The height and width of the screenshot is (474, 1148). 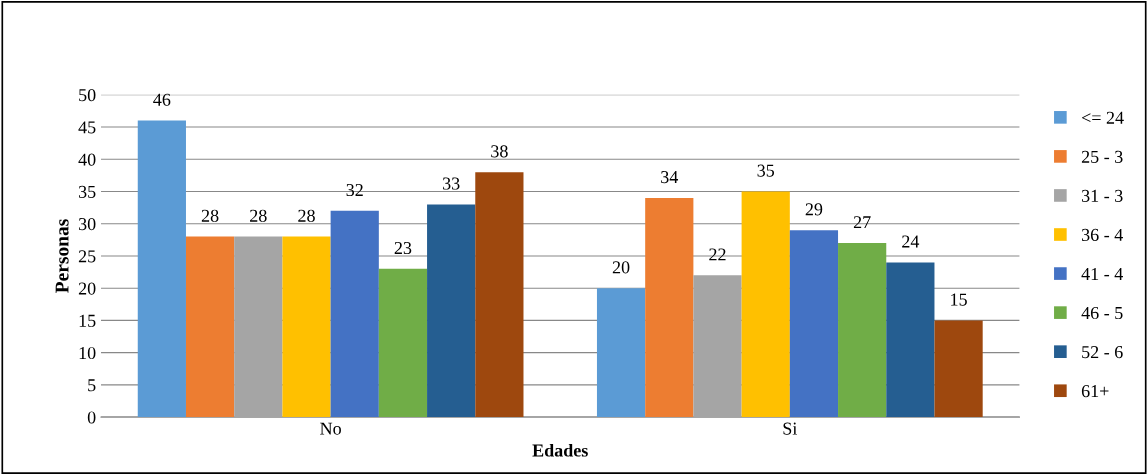 I want to click on y-tick-label: 5, so click(x=92, y=385).